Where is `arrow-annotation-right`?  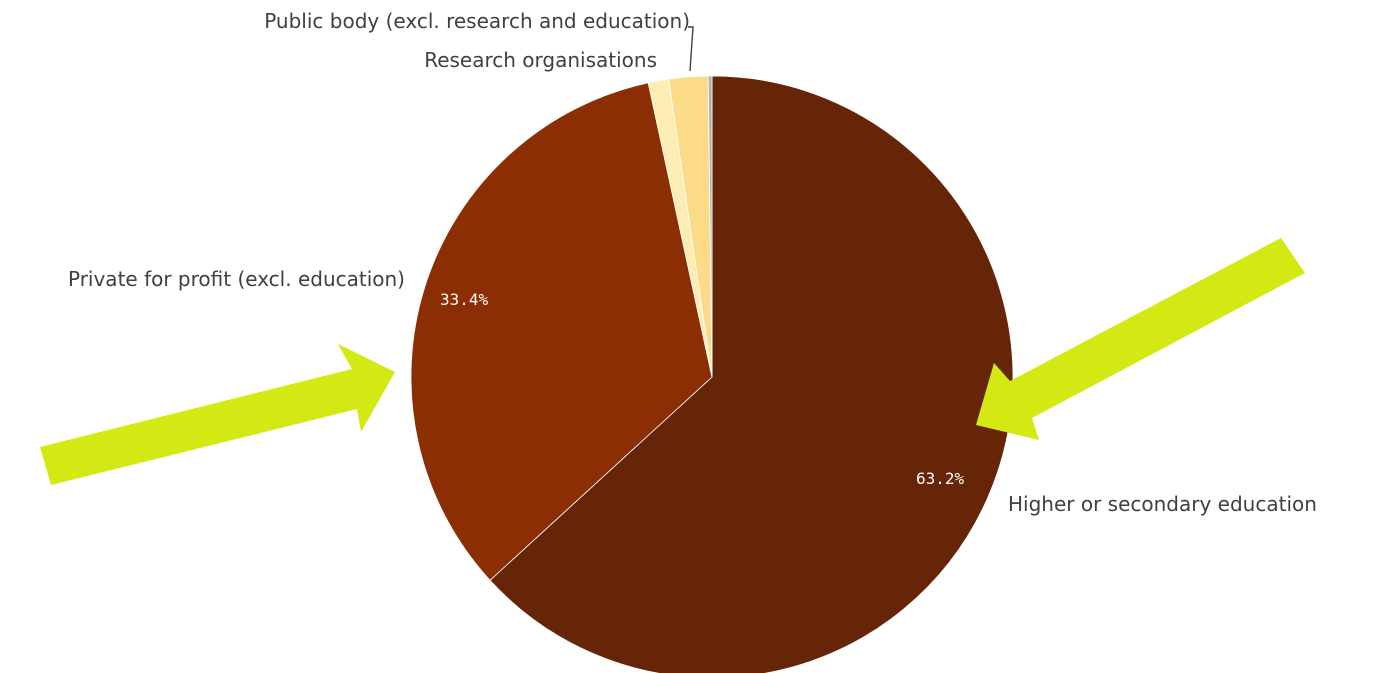 arrow-annotation-right is located at coordinates (1140, 339).